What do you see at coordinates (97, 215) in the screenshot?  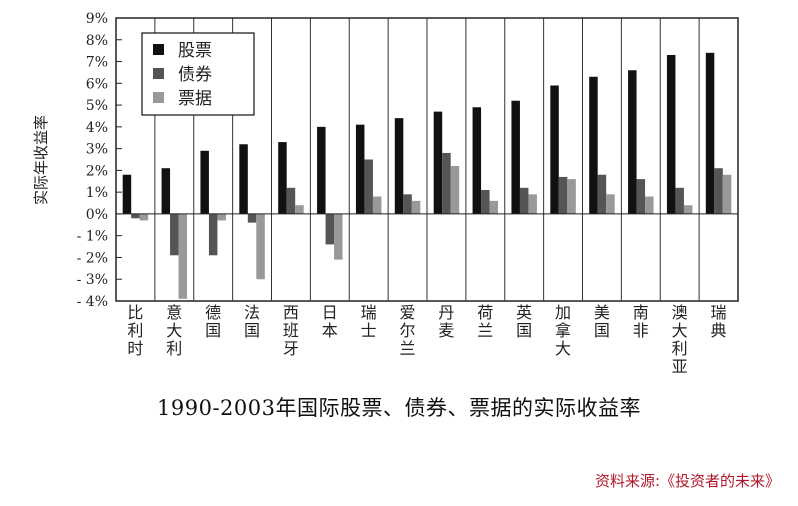 I see `y-tick-label: 0%` at bounding box center [97, 215].